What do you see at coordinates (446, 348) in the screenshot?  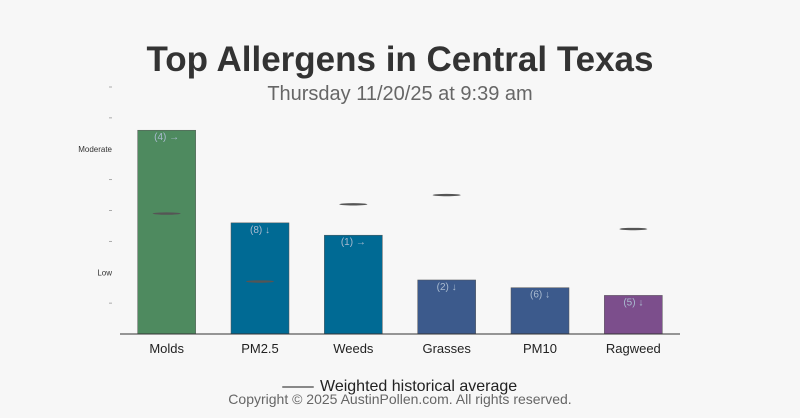 I see `x-tick-label: Grasses` at bounding box center [446, 348].